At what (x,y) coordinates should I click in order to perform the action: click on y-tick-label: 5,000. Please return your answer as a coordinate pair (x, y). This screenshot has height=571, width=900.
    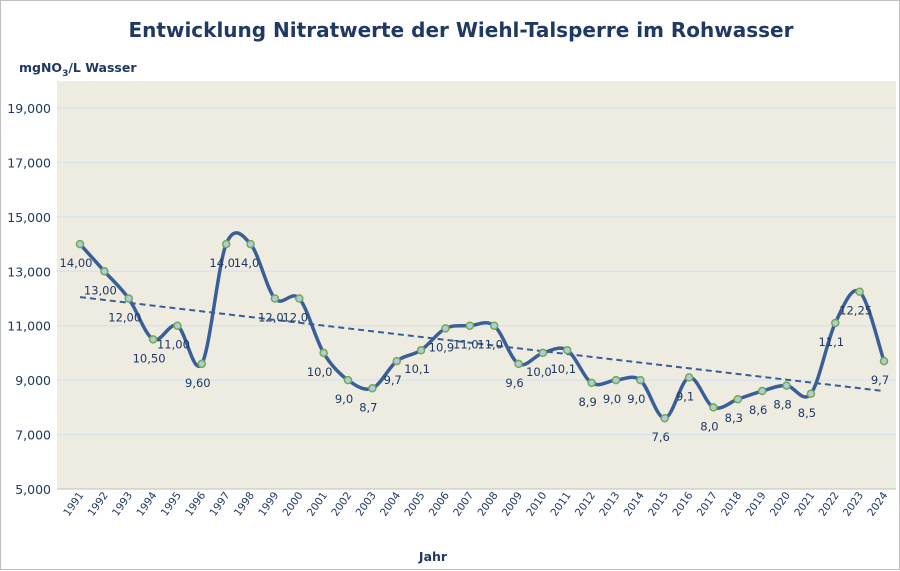
    Looking at the image, I should click on (33, 489).